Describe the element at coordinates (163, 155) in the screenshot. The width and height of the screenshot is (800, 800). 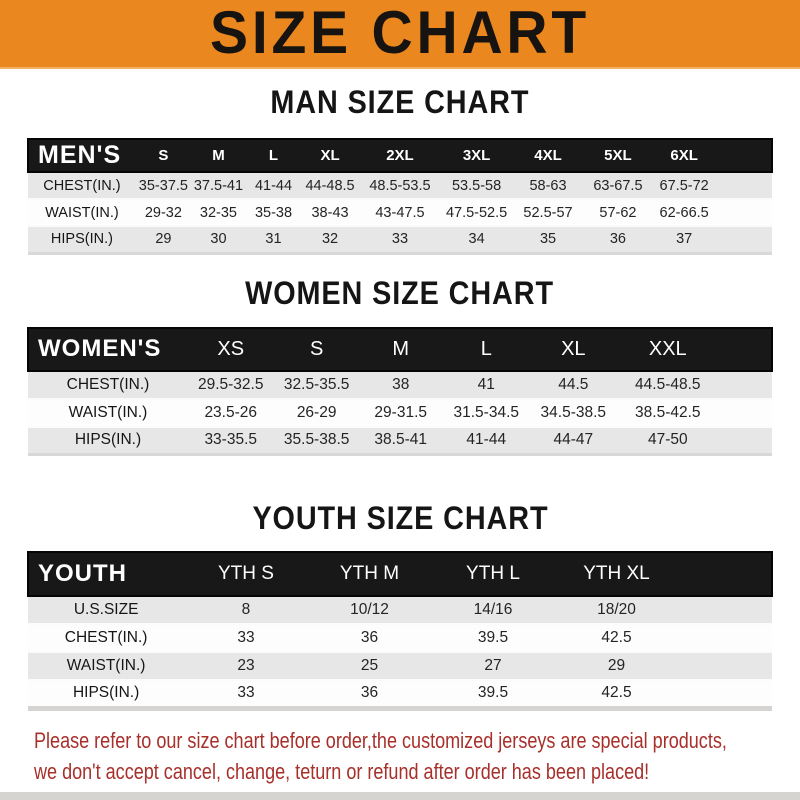
I see `men-col-header: S` at that location.